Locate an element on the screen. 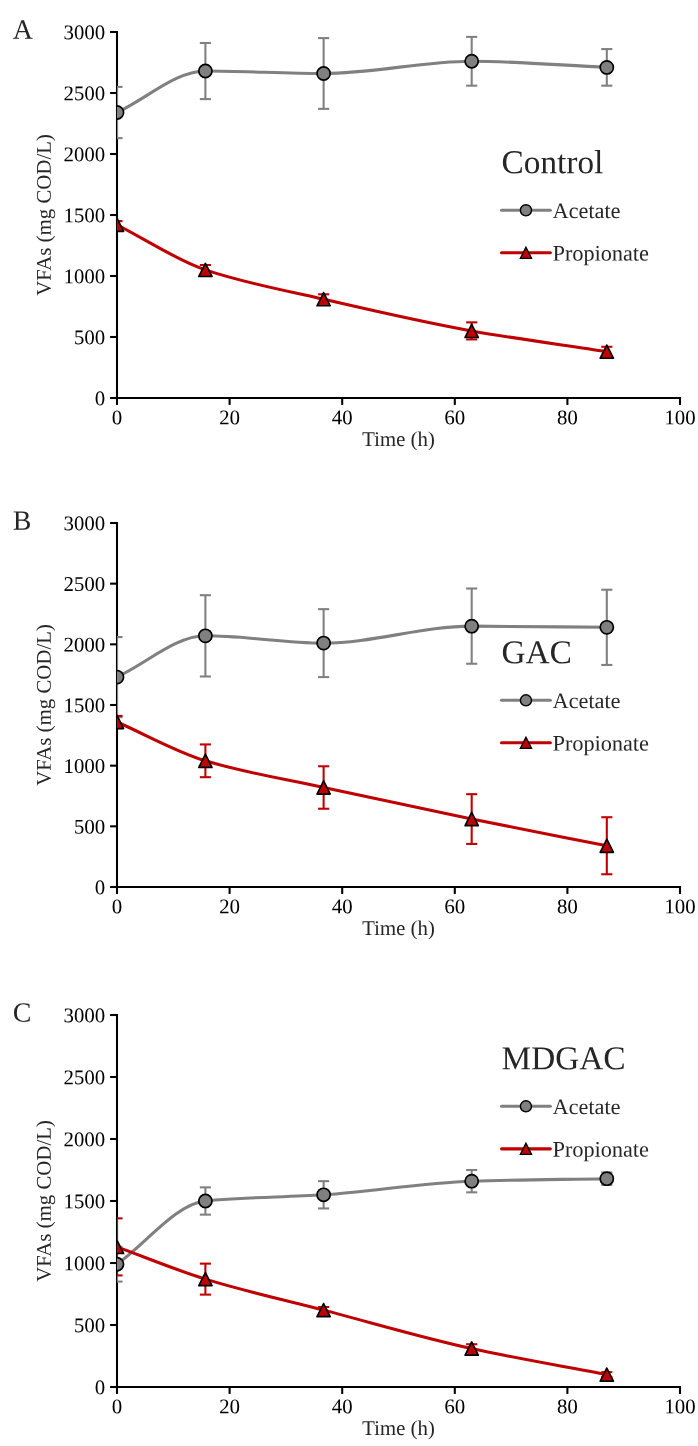 Image resolution: width=698 pixels, height=1446 pixels. chart-title: B is located at coordinates (22, 520).